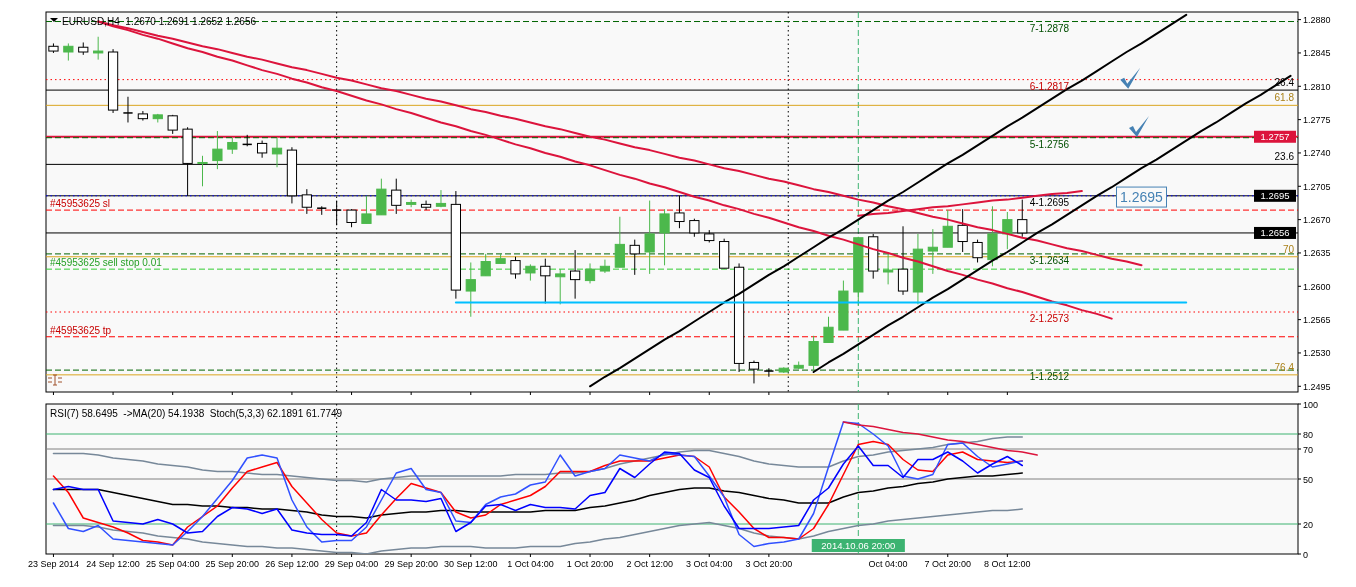 This screenshot has height=587, width=1356. What do you see at coordinates (1275, 137) in the screenshot?
I see `ref-line-label: 1.2757` at bounding box center [1275, 137].